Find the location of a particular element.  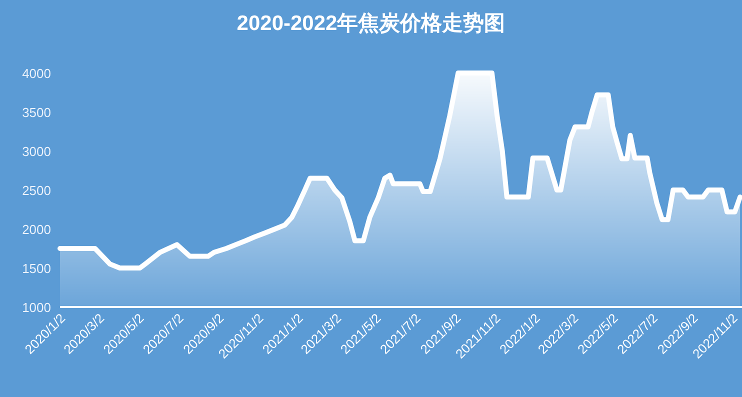

y-tick-label: 3500 is located at coordinates (36, 112).